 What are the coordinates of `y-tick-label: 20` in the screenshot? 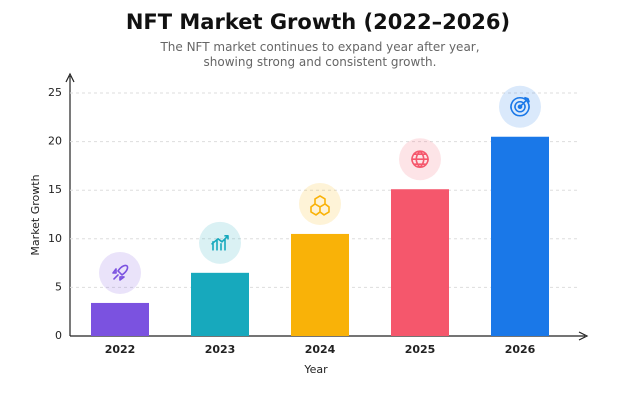 It's located at (55, 141).